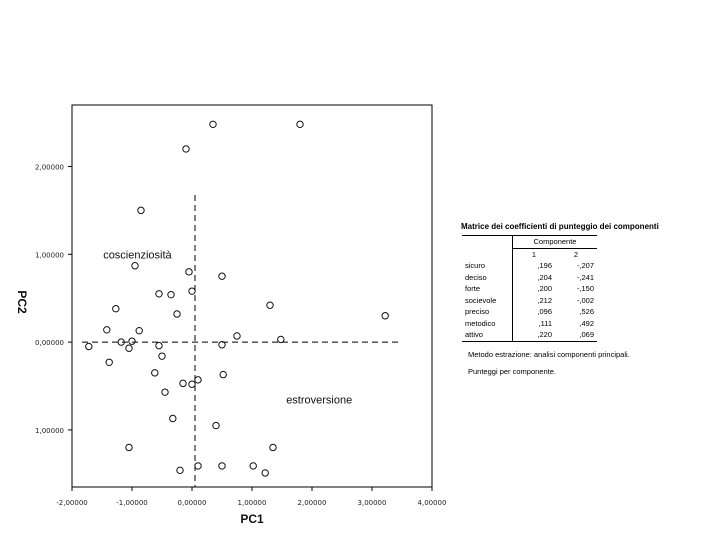  Describe the element at coordinates (529, 277) in the screenshot. I see `table-row: deciso ,204 -,241` at that location.